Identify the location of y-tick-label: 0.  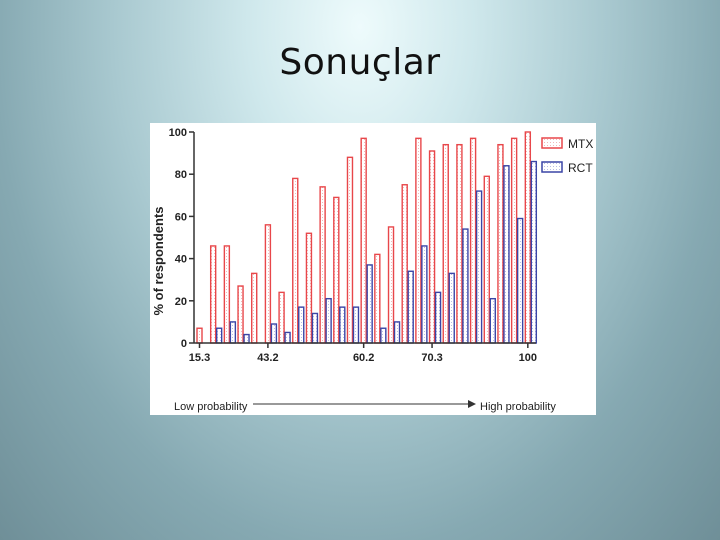
(184, 344).